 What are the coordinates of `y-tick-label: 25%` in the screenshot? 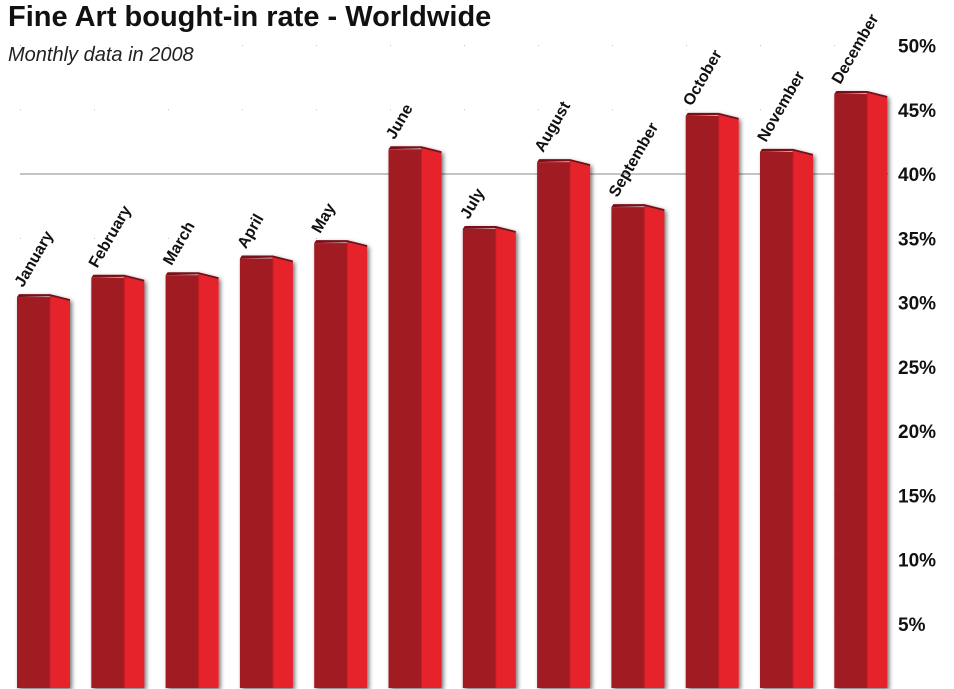 It's located at (917, 368).